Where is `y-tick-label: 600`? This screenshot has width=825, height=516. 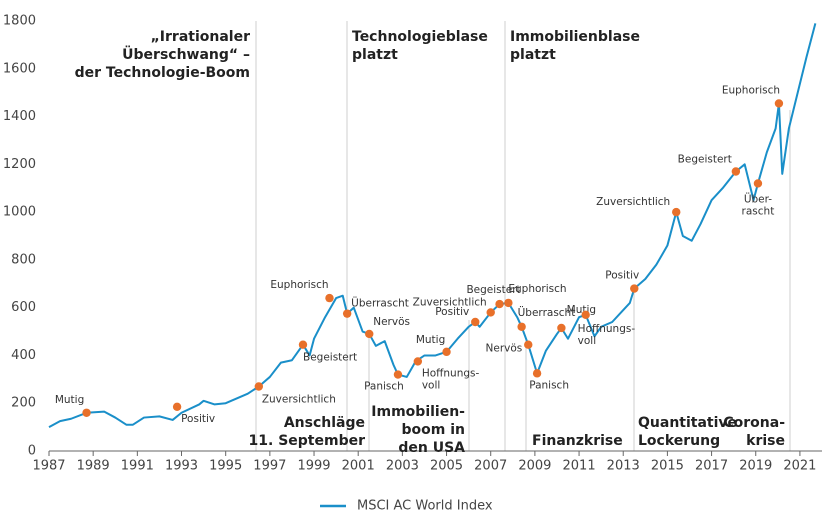
y-tick-label: 600 is located at coordinates (23, 307).